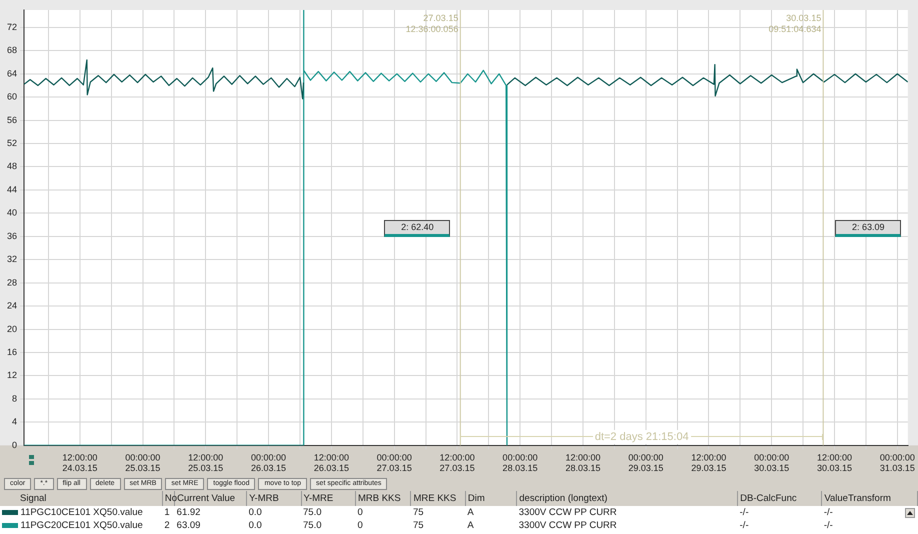 Image resolution: width=918 pixels, height=534 pixels. I want to click on category-label: No, so click(169, 498).